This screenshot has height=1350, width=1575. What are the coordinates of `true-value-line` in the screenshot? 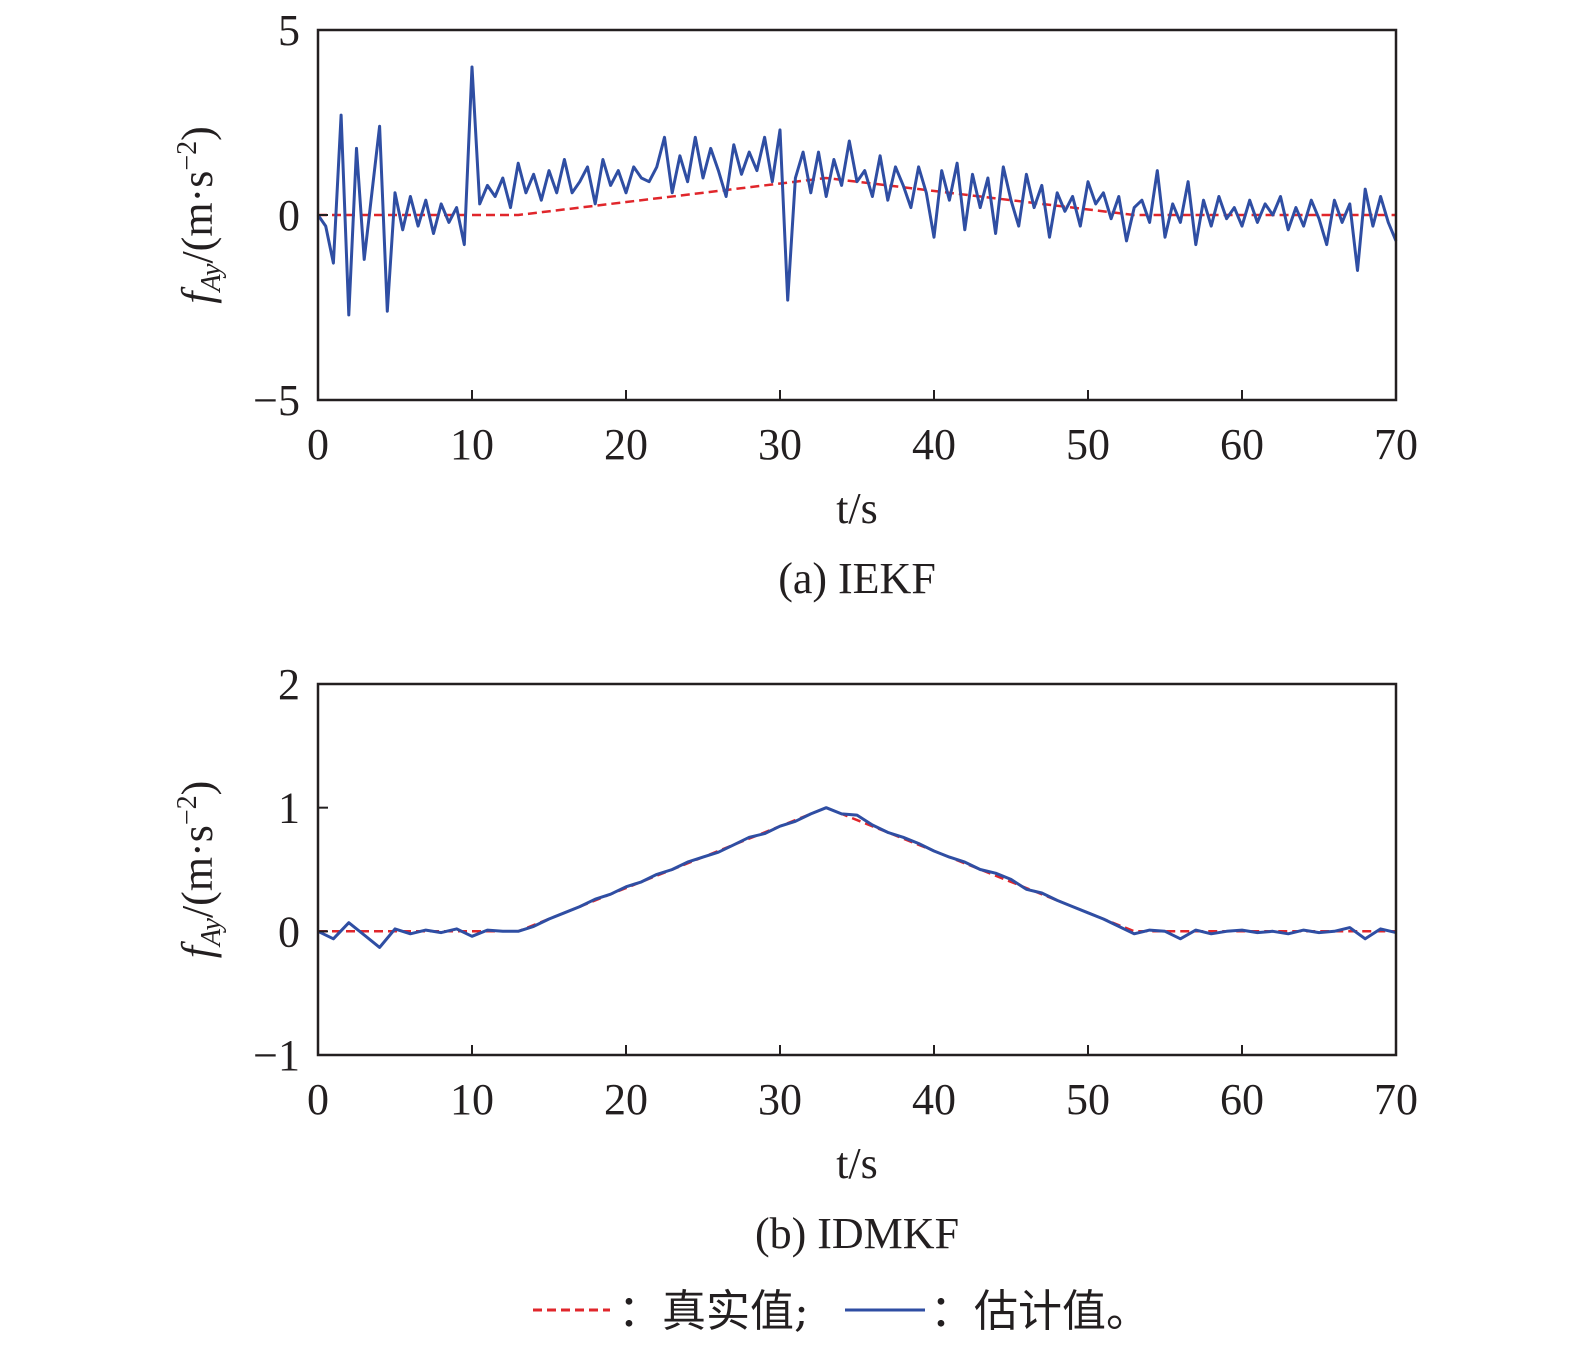 It's located at (857, 869).